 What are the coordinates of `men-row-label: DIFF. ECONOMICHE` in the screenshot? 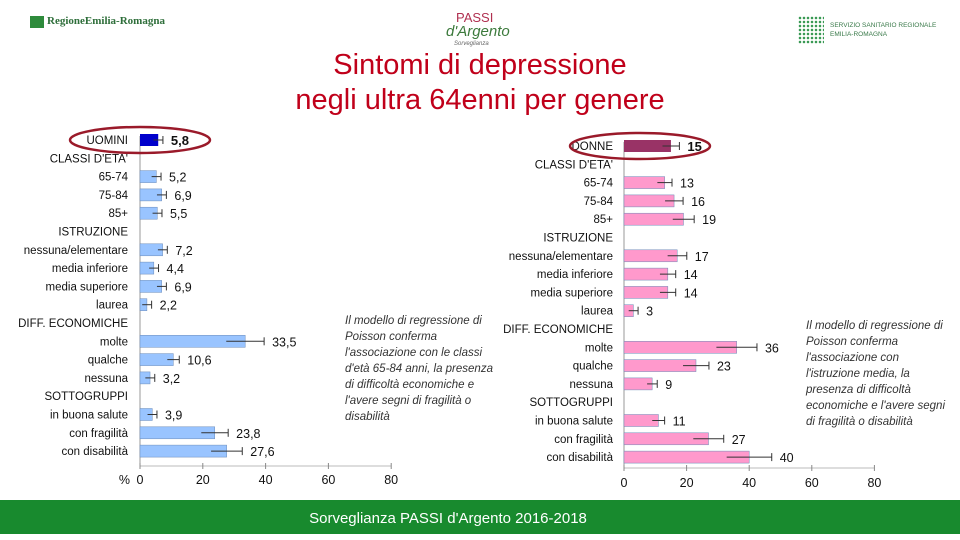 It's located at (73, 324).